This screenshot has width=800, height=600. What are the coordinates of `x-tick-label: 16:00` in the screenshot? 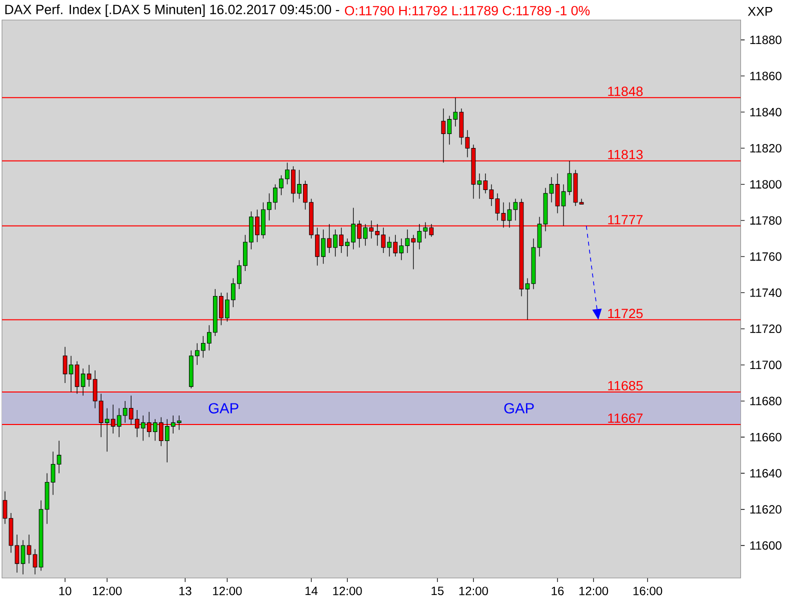 It's located at (647, 591).